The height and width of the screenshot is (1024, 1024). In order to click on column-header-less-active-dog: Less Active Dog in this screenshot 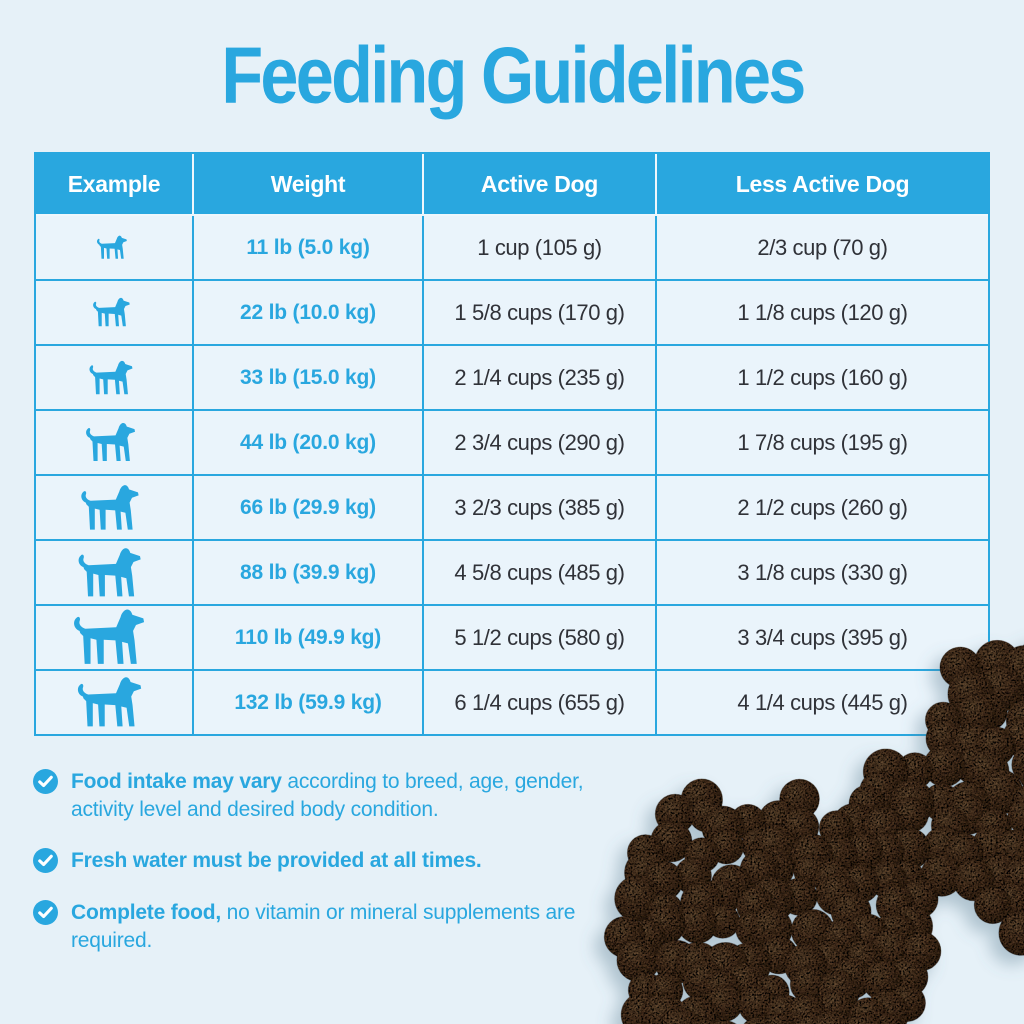, I will do `click(822, 184)`.